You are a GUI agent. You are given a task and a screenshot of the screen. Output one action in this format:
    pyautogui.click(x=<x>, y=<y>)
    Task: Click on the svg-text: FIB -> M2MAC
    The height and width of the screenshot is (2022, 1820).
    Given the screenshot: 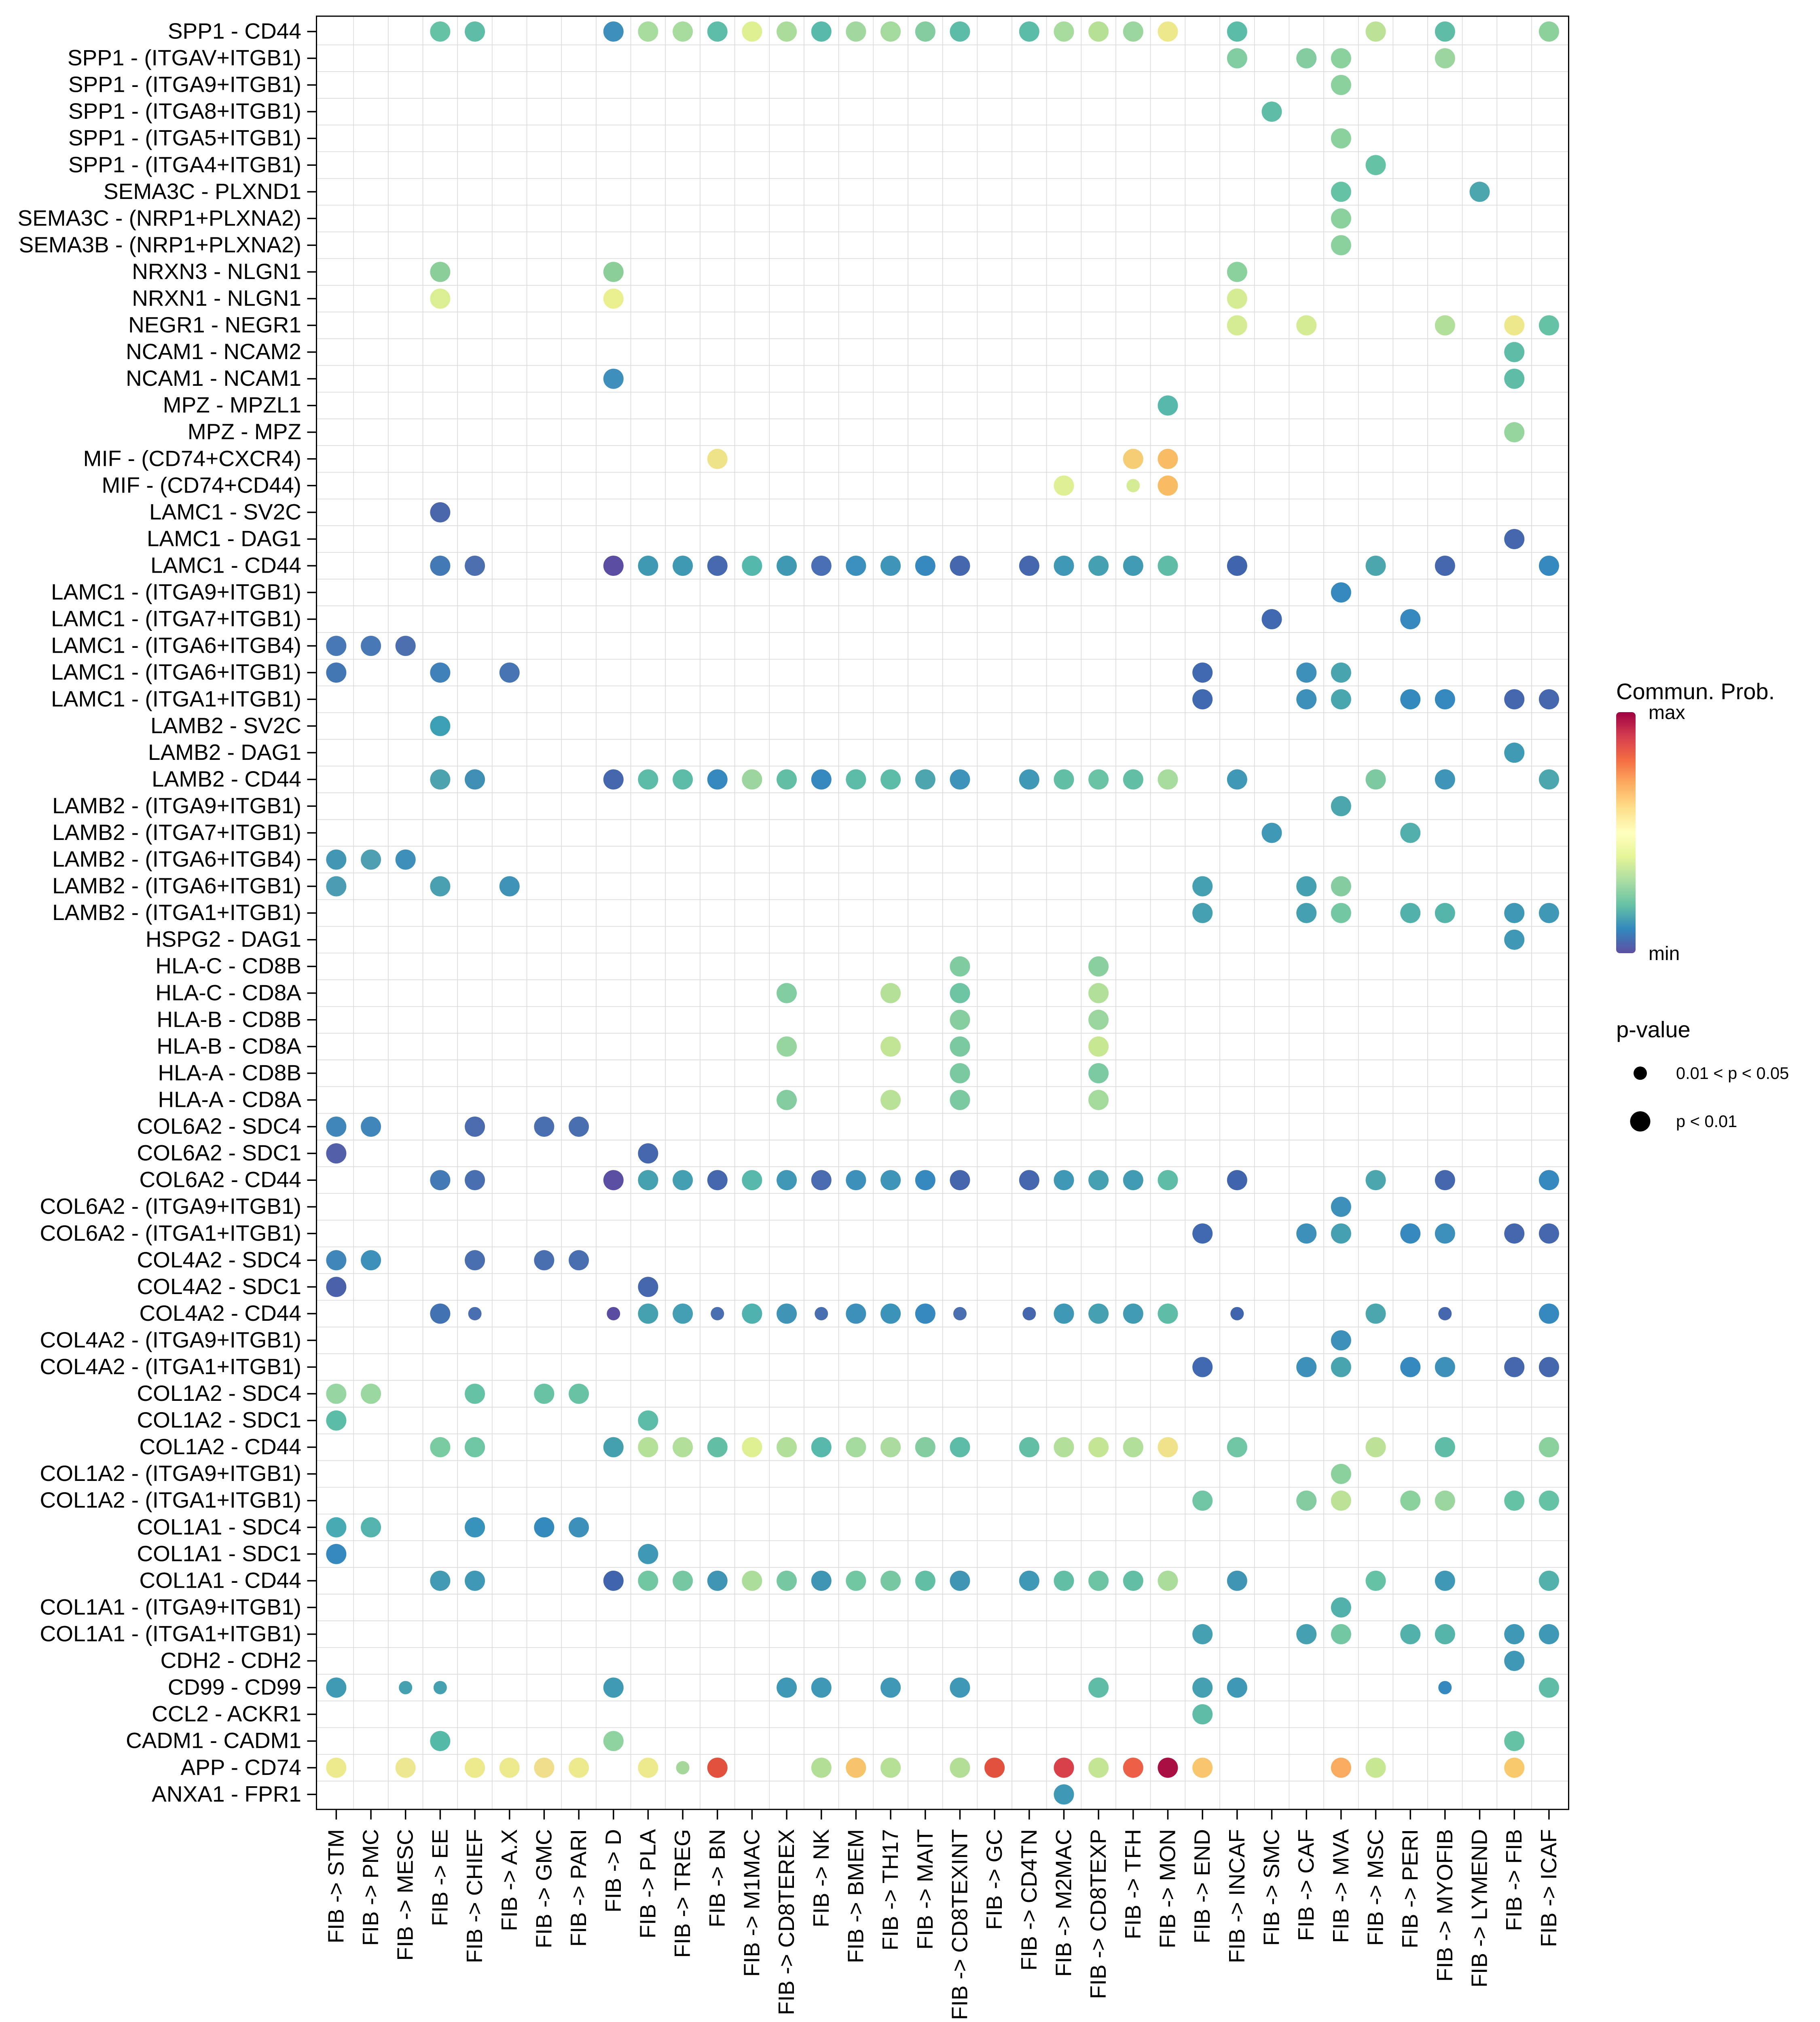 What is the action you would take?
    pyautogui.click(x=1063, y=1903)
    